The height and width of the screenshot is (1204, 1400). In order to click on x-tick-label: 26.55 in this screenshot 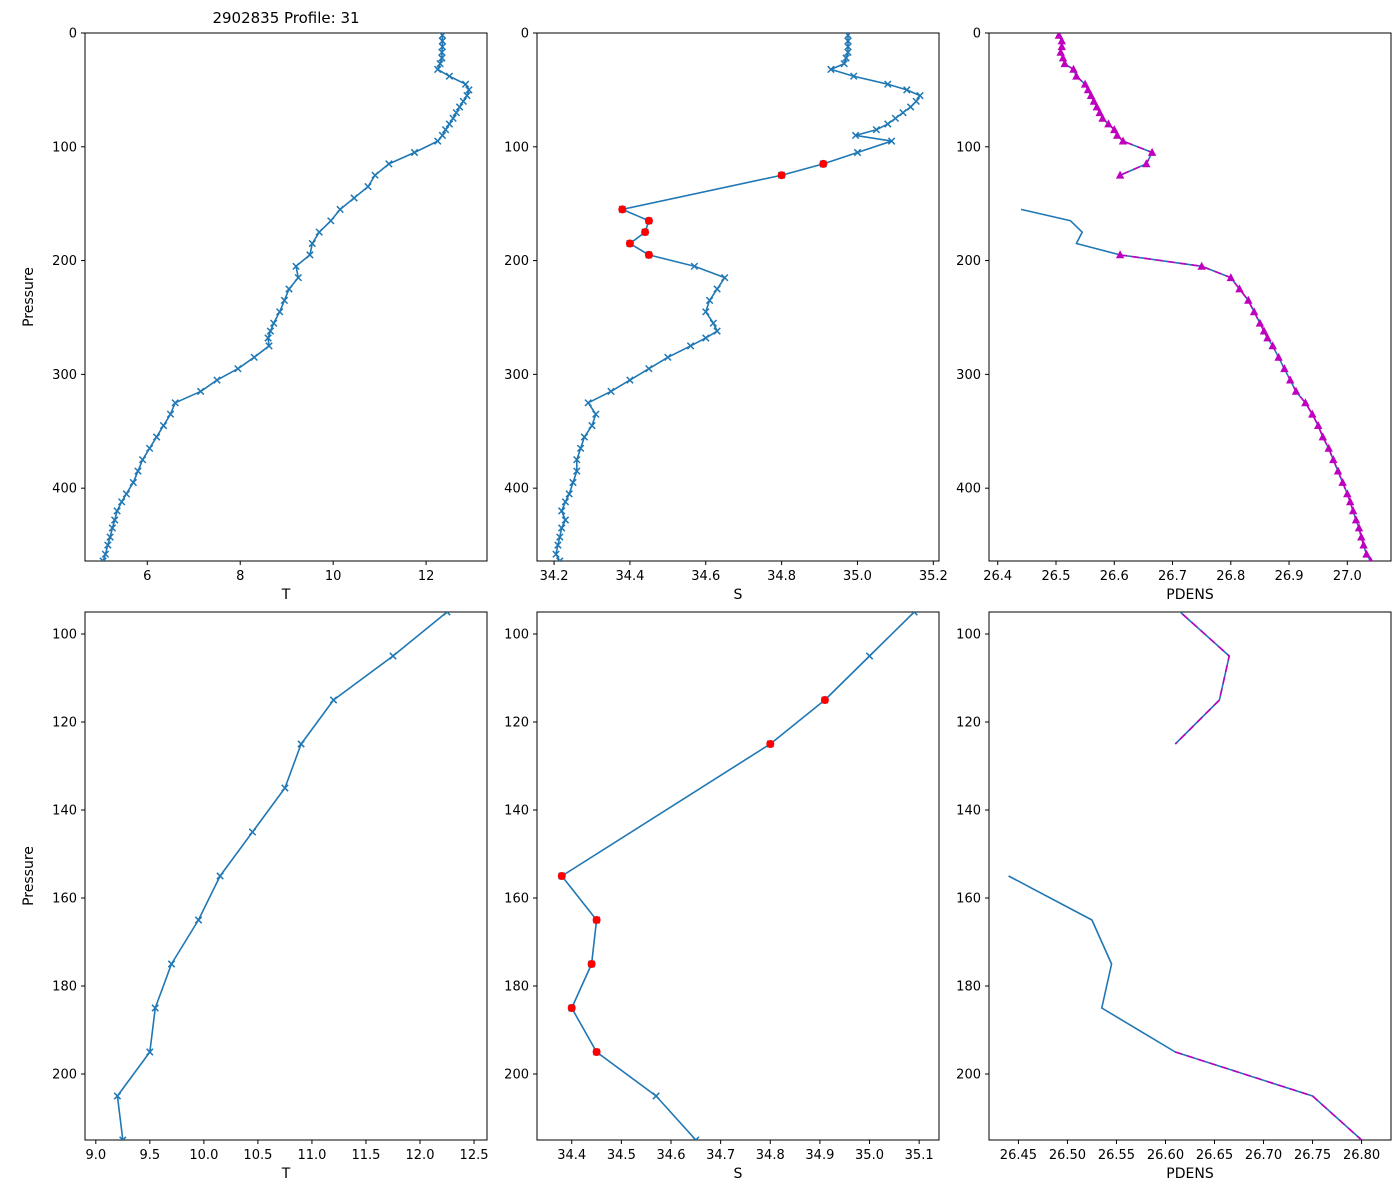, I will do `click(1116, 1155)`.